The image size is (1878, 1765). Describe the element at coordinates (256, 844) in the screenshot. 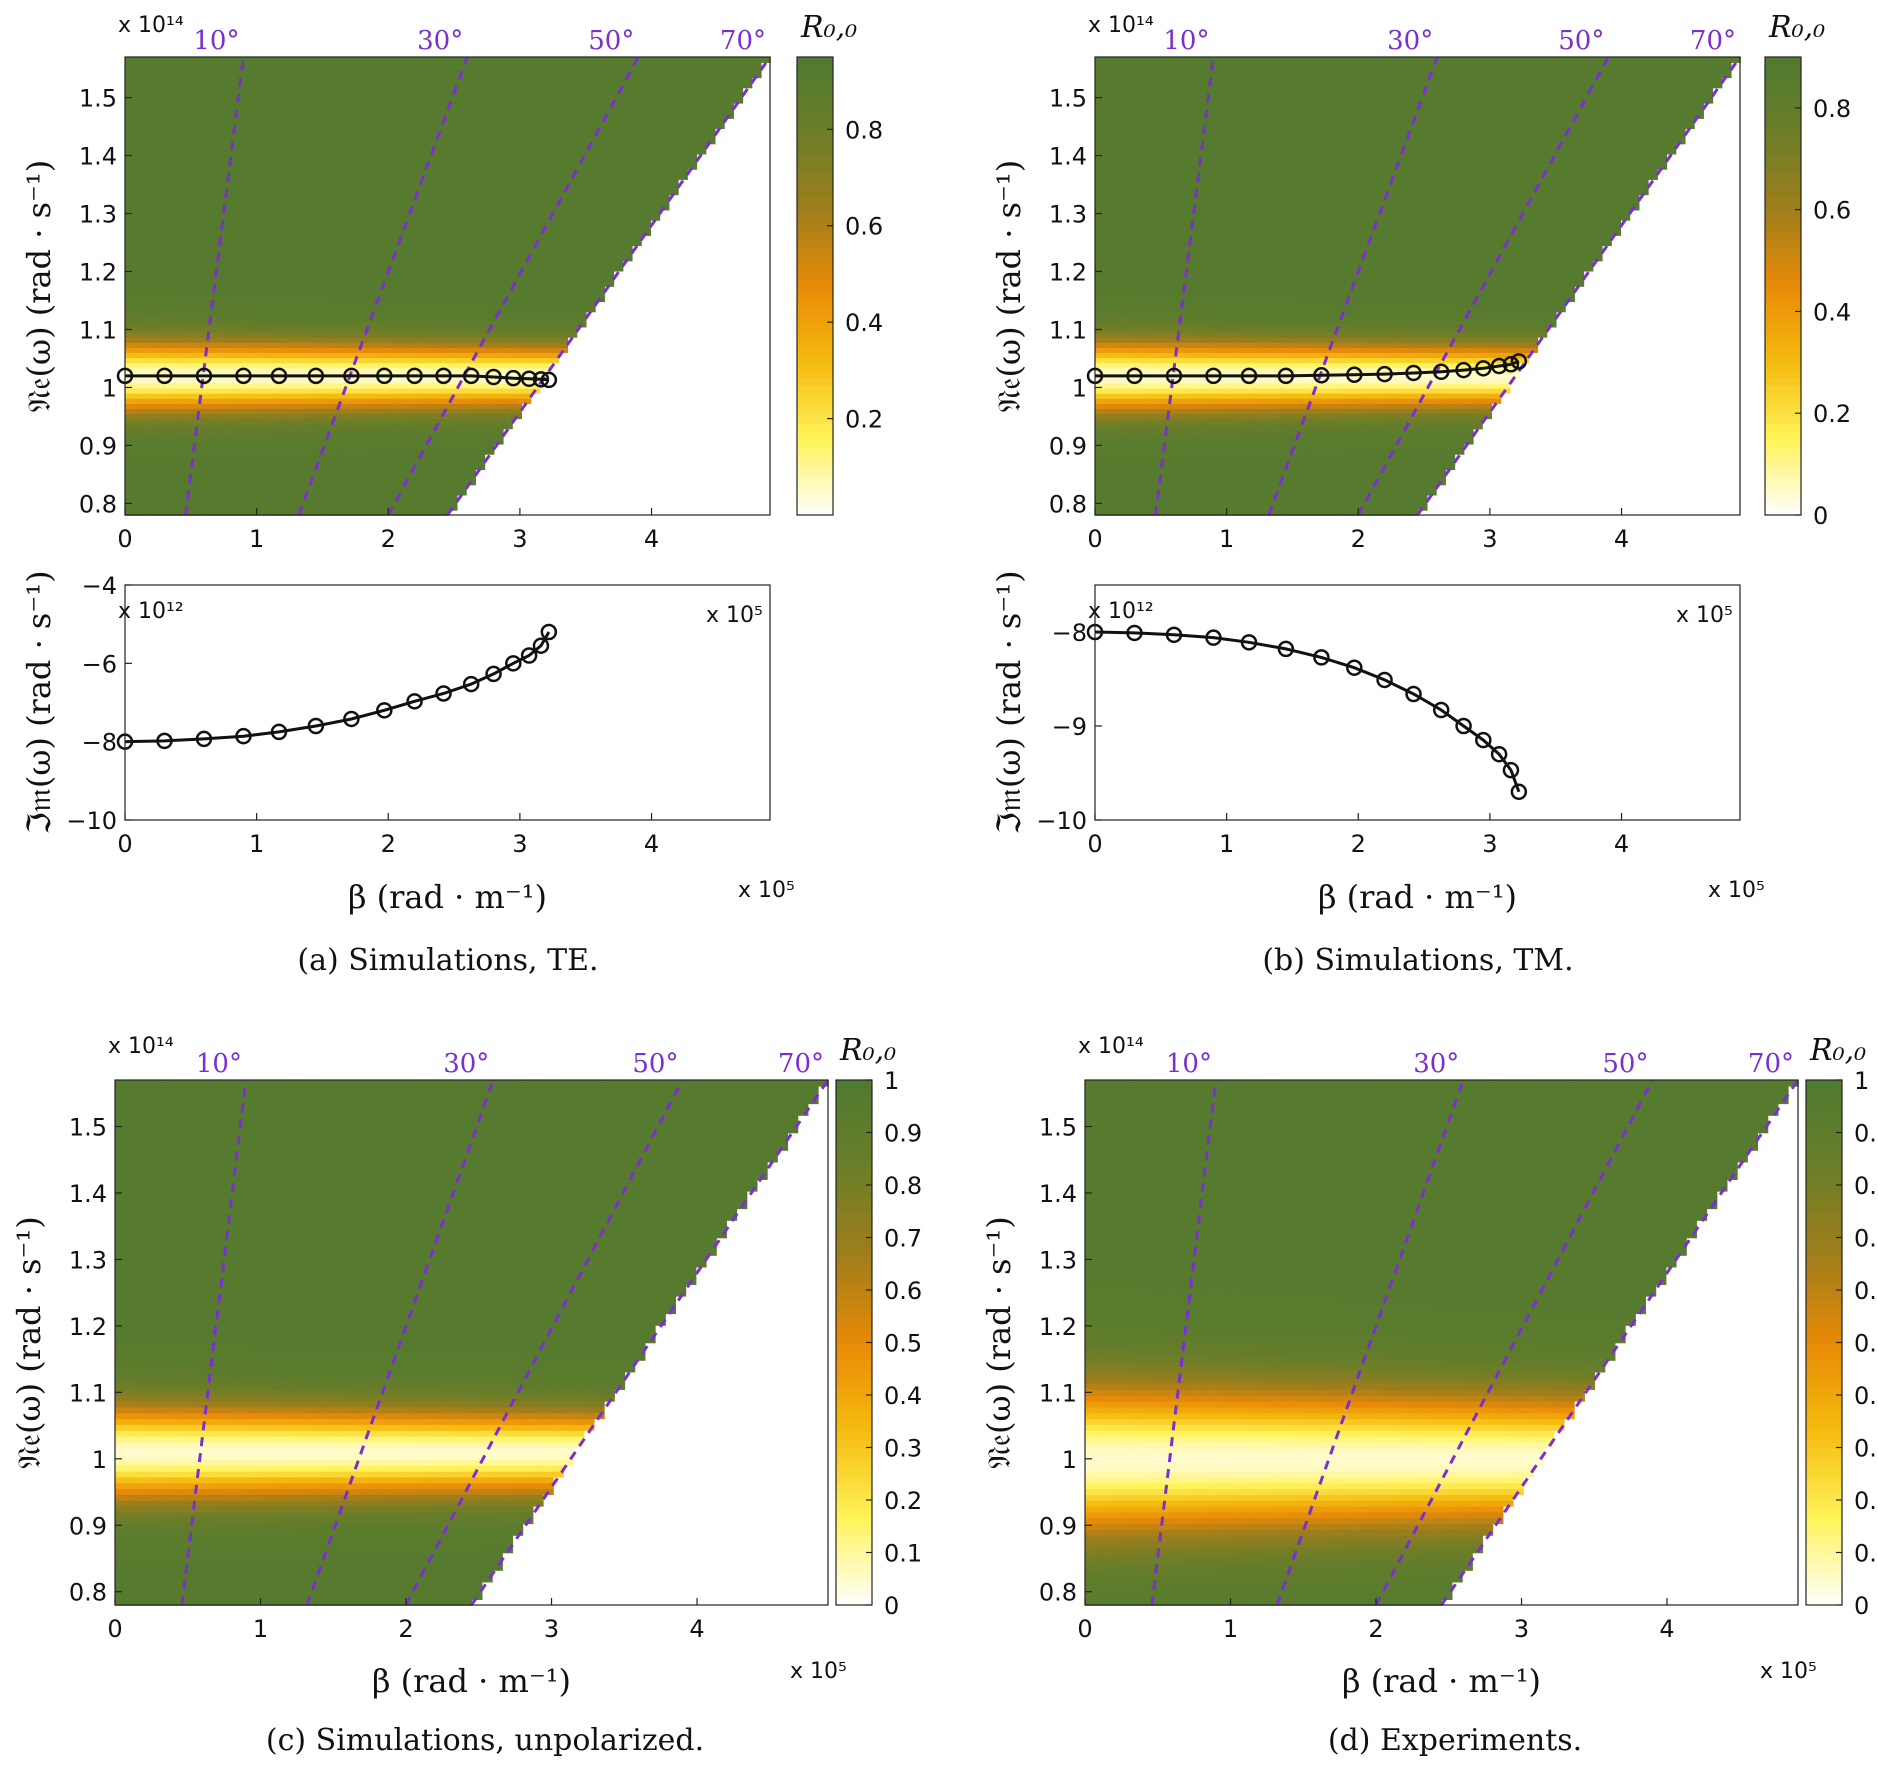

I see `x-tick-label: 1` at that location.